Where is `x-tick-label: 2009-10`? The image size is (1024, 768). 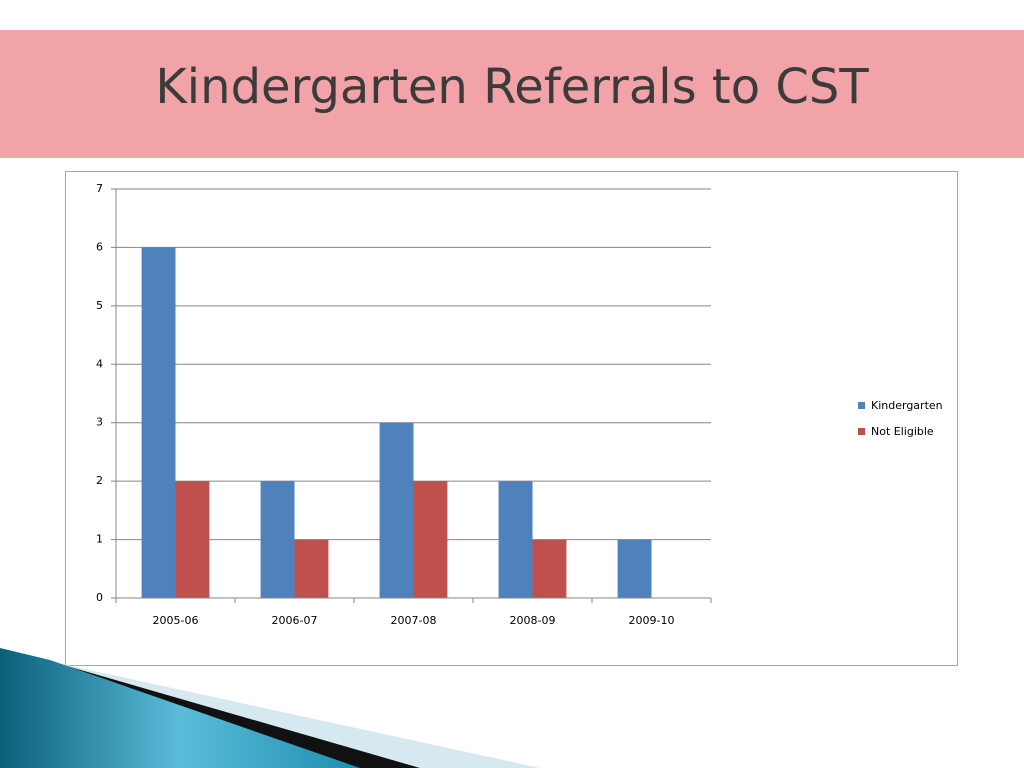
x-tick-label: 2009-10 is located at coordinates (652, 620).